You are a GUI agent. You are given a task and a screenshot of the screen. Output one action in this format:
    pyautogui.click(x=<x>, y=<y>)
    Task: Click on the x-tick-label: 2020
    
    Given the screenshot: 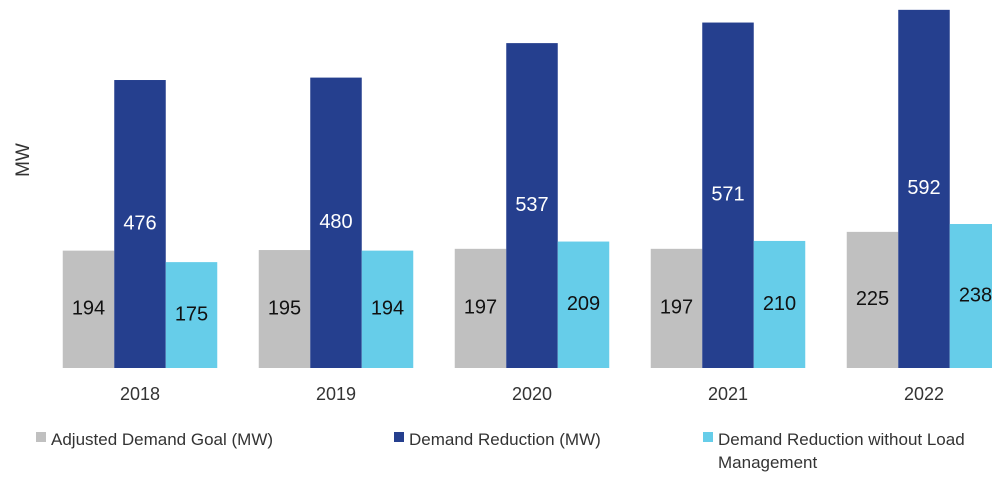 What is the action you would take?
    pyautogui.click(x=532, y=394)
    